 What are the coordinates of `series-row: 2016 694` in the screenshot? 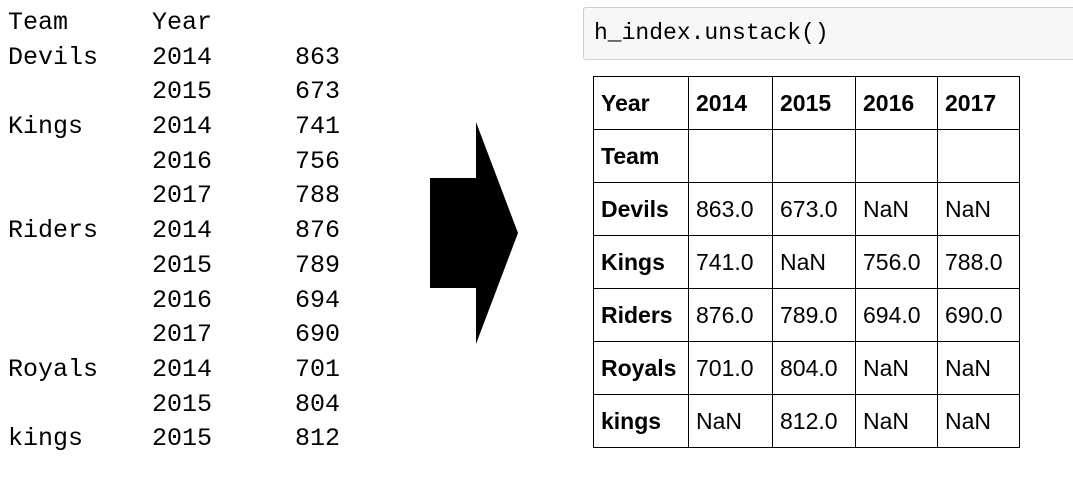 It's located at (186, 301).